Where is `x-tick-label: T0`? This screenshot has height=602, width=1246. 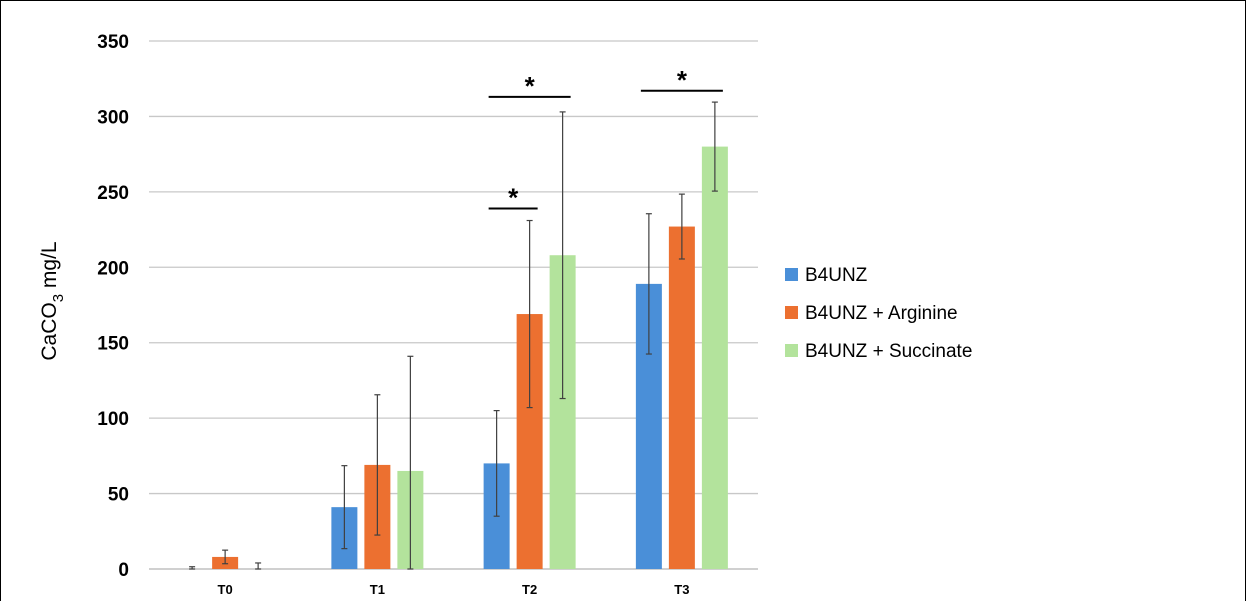 x-tick-label: T0 is located at coordinates (225, 589).